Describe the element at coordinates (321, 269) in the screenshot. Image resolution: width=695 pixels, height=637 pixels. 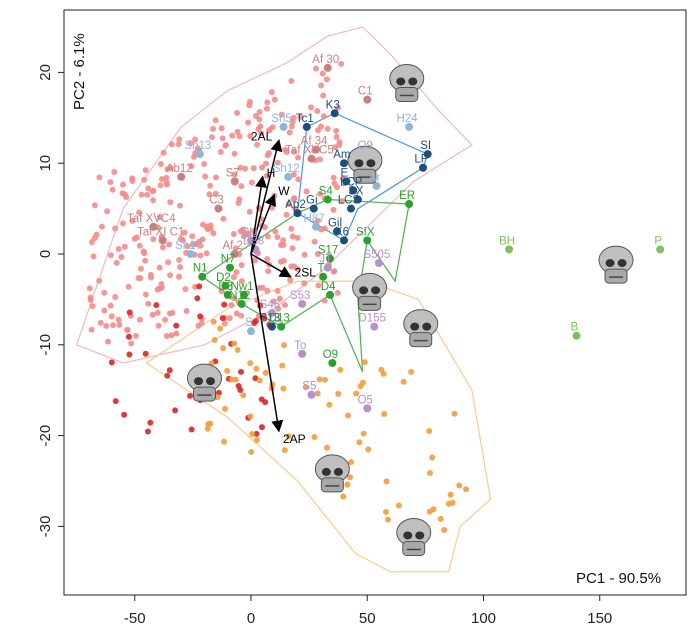
I see `point-label: T` at that location.